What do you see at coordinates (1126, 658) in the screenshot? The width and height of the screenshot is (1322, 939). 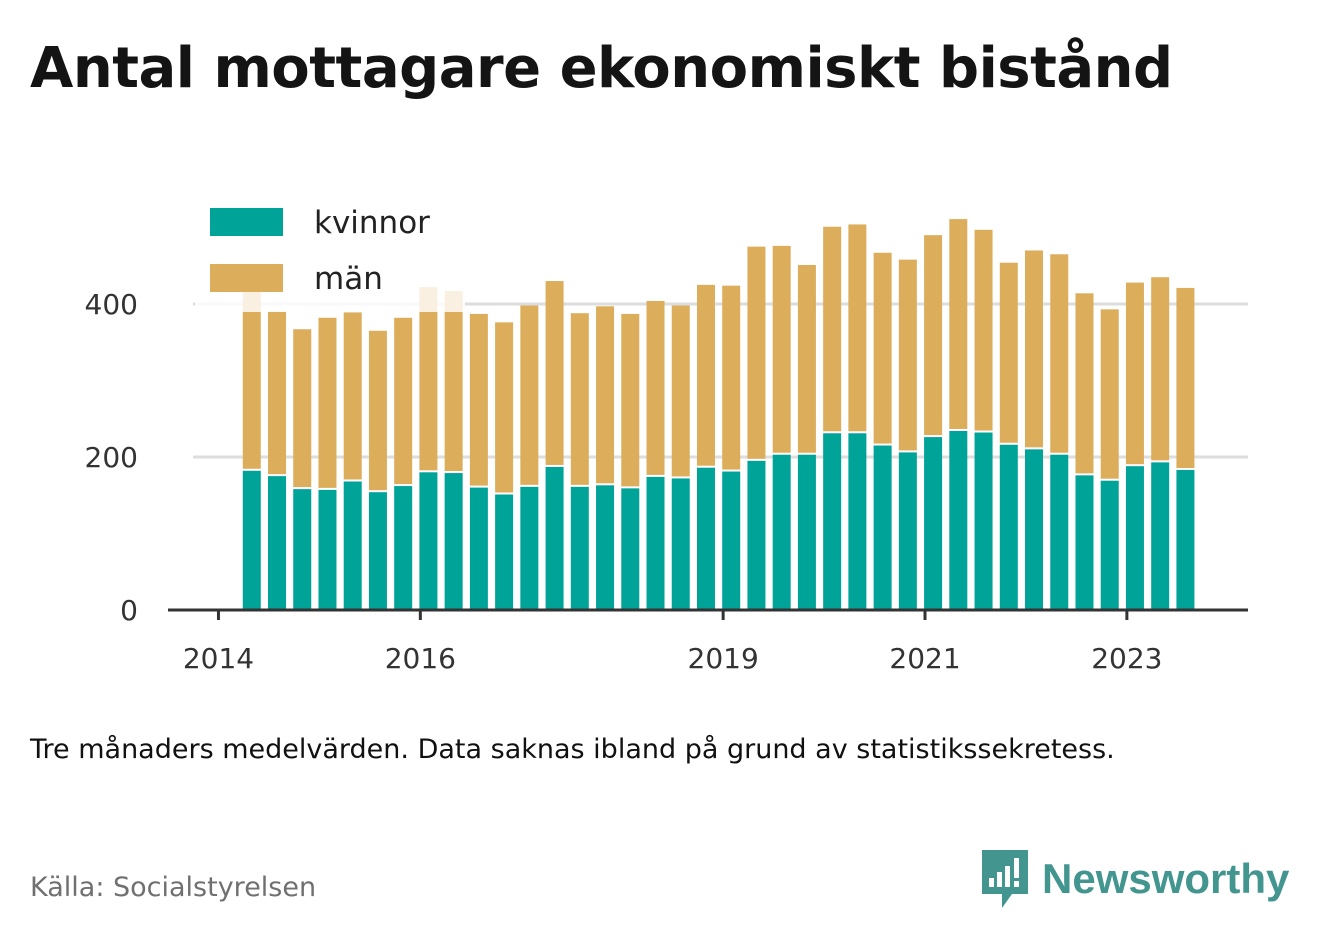 I see `x-tick-label: 2023` at bounding box center [1126, 658].